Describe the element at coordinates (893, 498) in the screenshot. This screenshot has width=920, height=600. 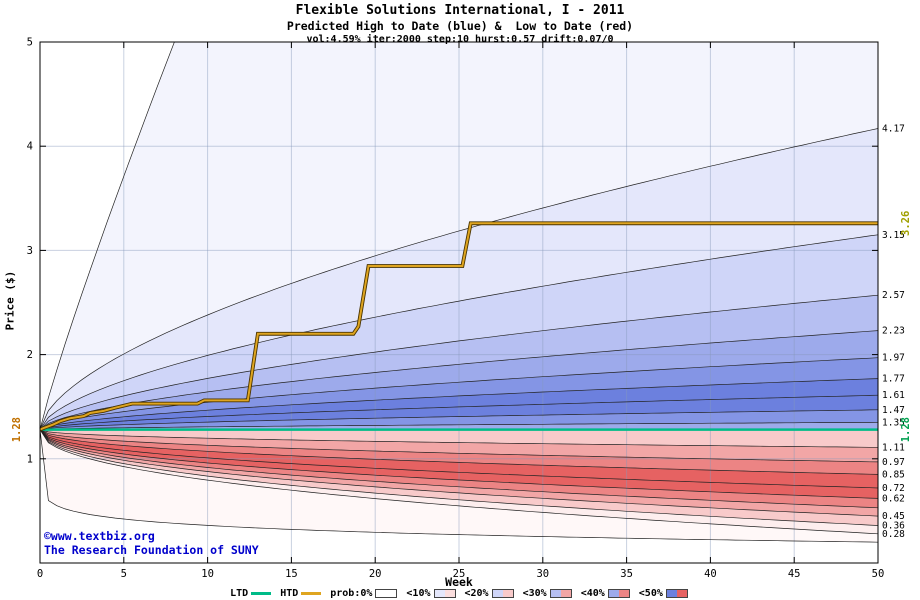
I see `band-value-label: 0.62` at that location.